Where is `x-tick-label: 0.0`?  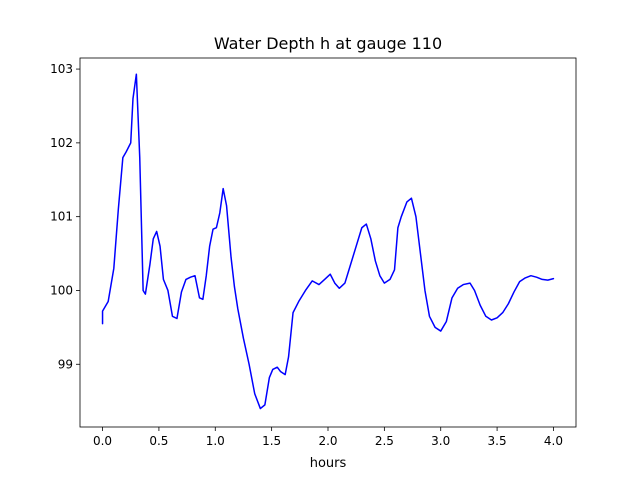
x-tick-label: 0.0 is located at coordinates (102, 441).